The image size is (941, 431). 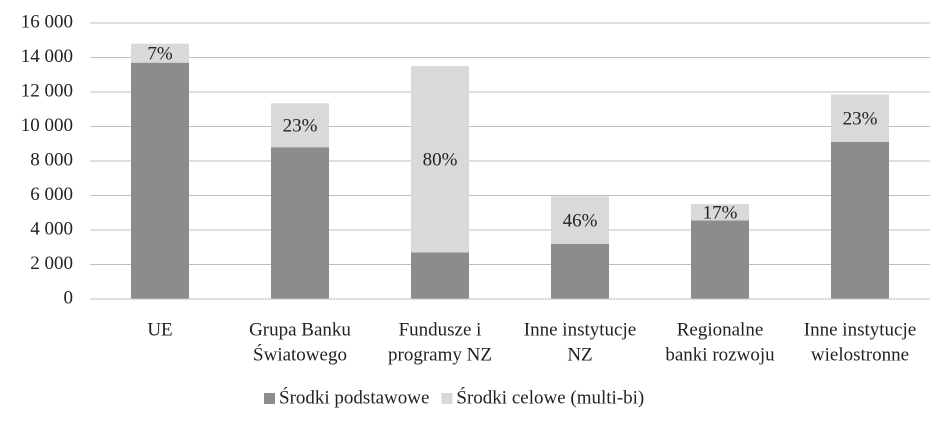 I want to click on segment-label: 7%, so click(x=160, y=54).